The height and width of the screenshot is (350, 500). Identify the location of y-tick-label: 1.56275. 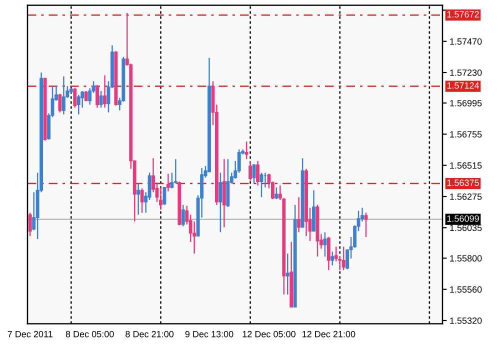
(466, 196).